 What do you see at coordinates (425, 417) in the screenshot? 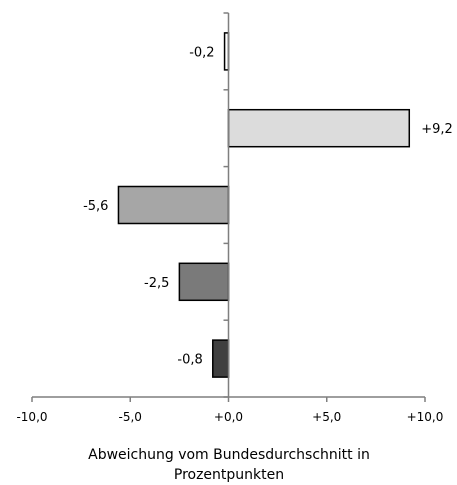
I see `x-tick-label: +10,0` at bounding box center [425, 417].